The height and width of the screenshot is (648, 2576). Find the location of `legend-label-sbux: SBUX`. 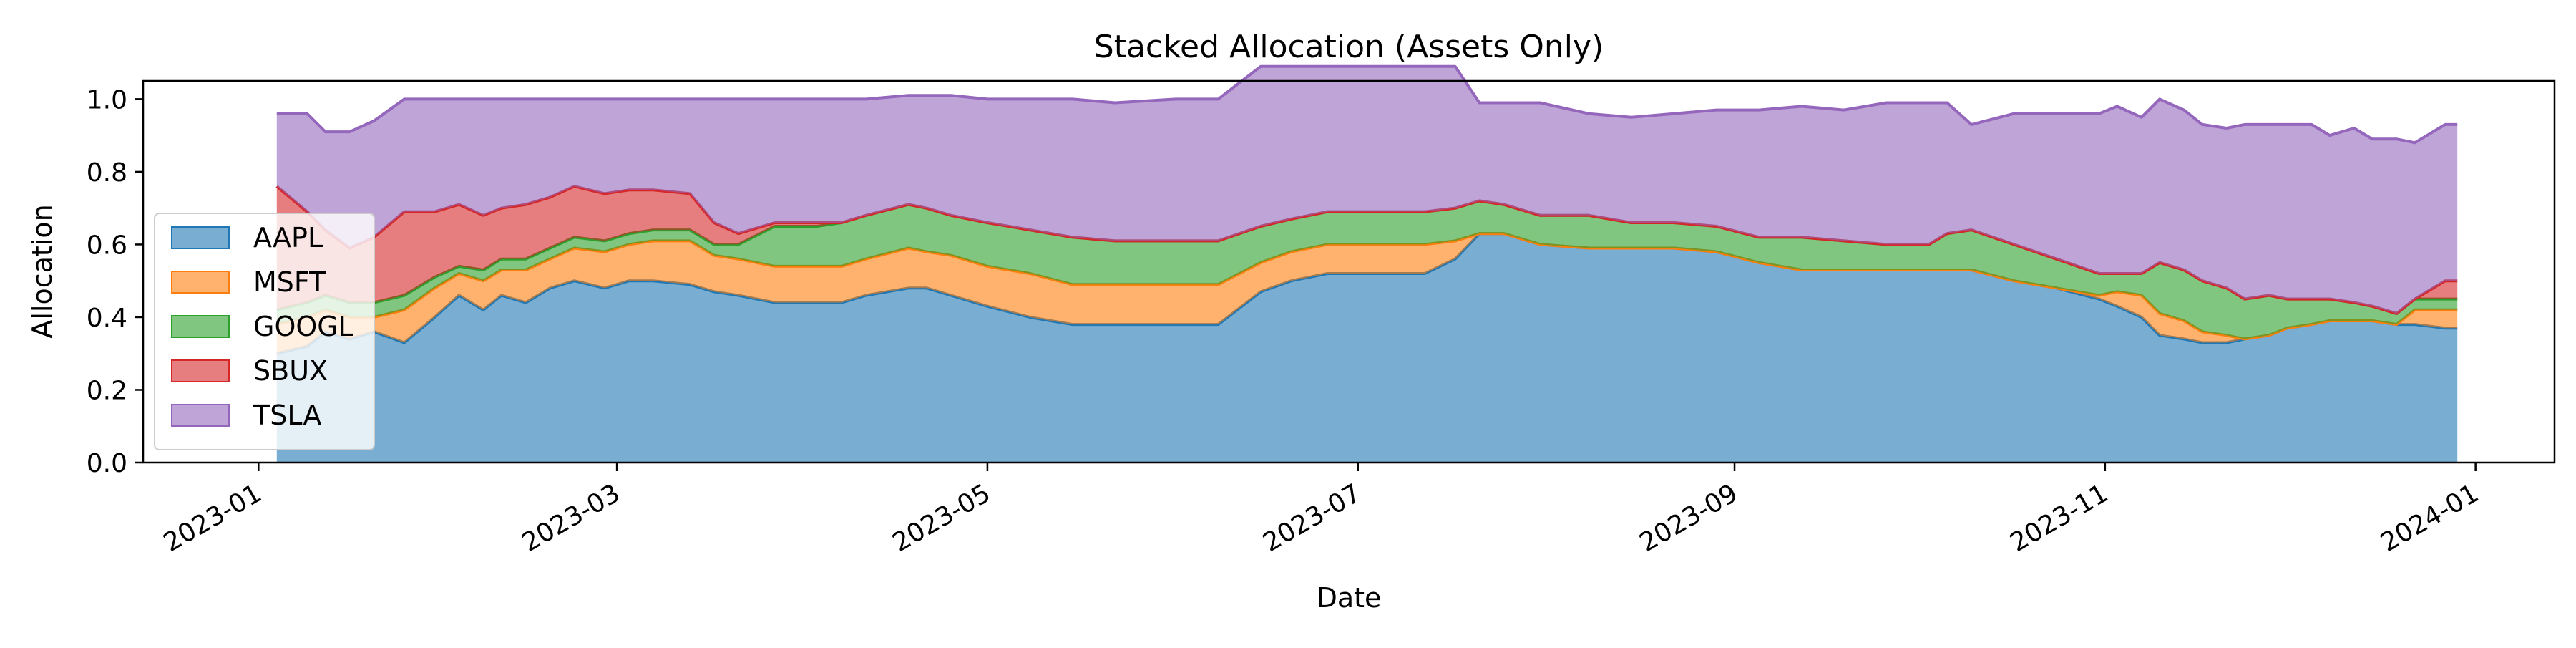

legend-label-sbux: SBUX is located at coordinates (290, 371).